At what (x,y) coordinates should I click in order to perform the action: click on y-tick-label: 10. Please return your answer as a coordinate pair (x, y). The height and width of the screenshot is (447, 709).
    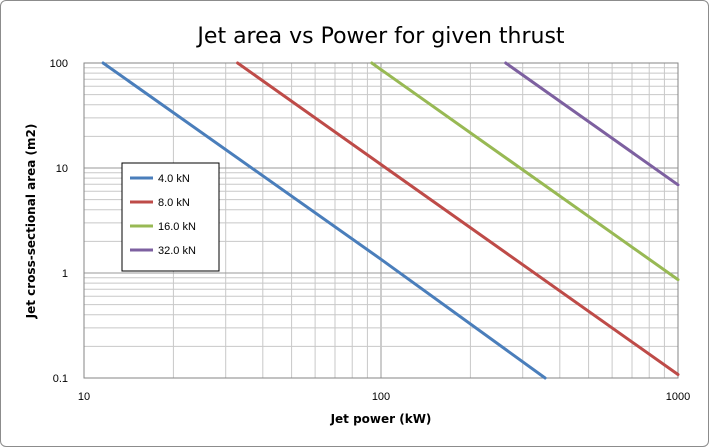
    Looking at the image, I should click on (62, 169).